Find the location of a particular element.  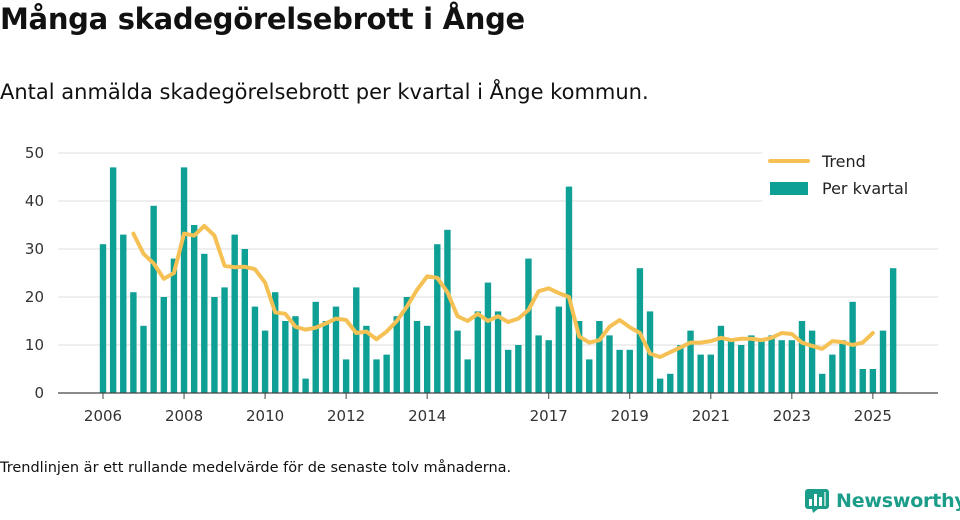

x-tick-label: 2019 is located at coordinates (630, 416).